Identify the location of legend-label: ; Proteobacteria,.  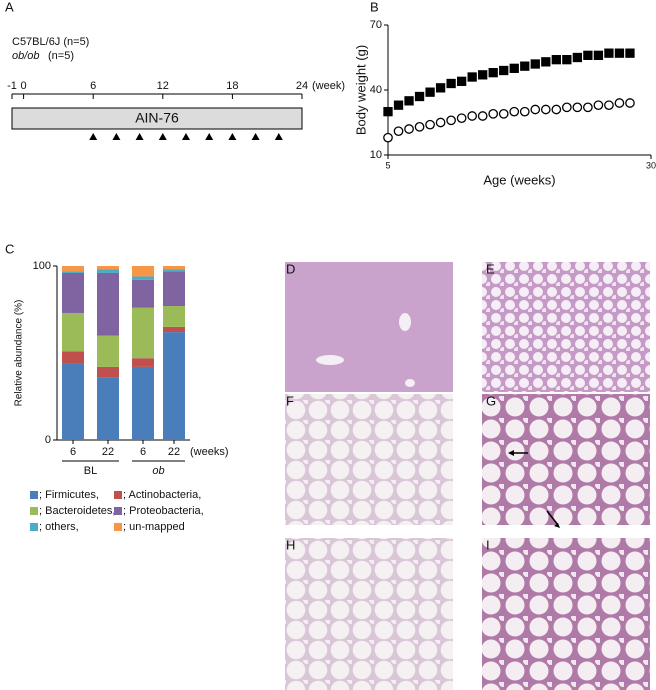
(163, 511).